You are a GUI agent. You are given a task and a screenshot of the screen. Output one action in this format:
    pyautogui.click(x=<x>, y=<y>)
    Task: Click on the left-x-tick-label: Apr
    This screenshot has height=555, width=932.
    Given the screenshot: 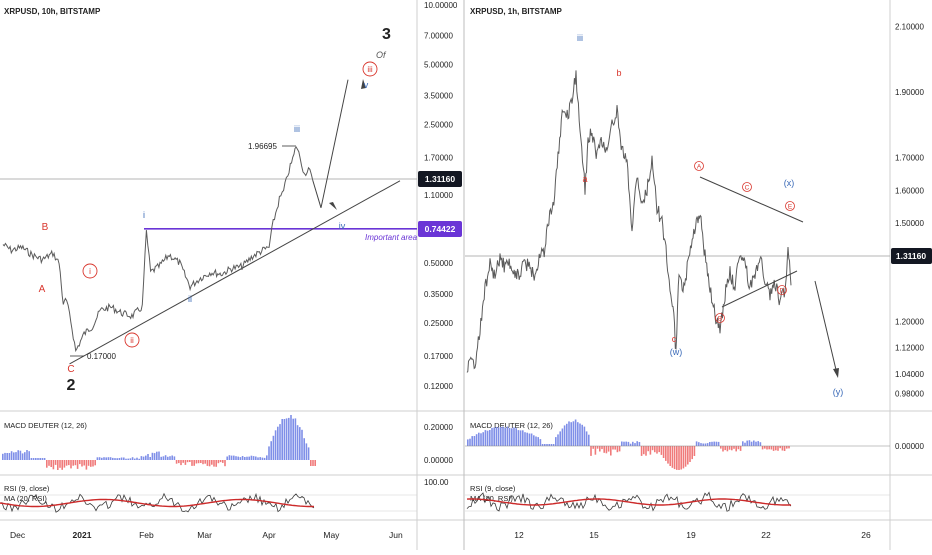 What is the action you would take?
    pyautogui.click(x=268, y=535)
    